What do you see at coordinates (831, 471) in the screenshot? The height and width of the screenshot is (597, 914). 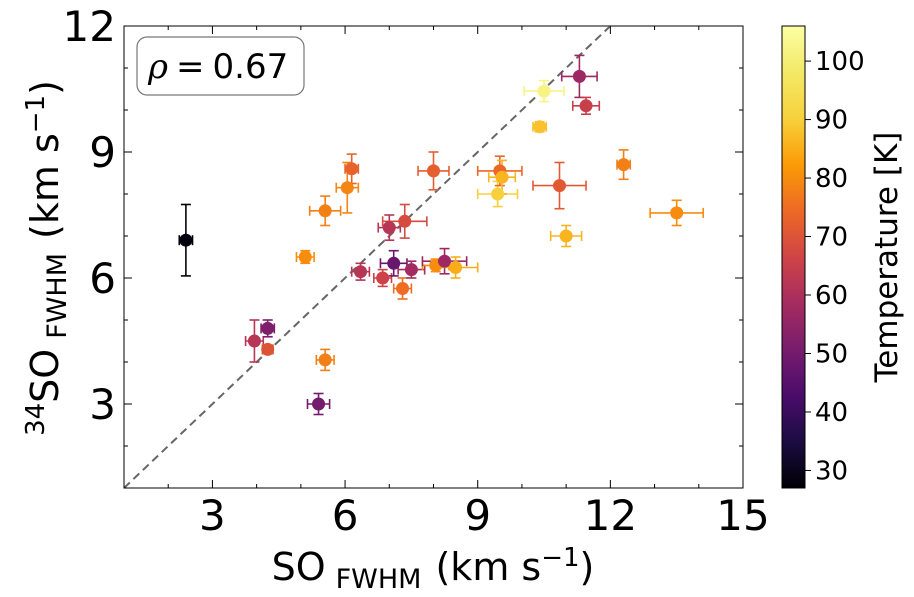 I see `colorbar-tick-label: 30` at bounding box center [831, 471].